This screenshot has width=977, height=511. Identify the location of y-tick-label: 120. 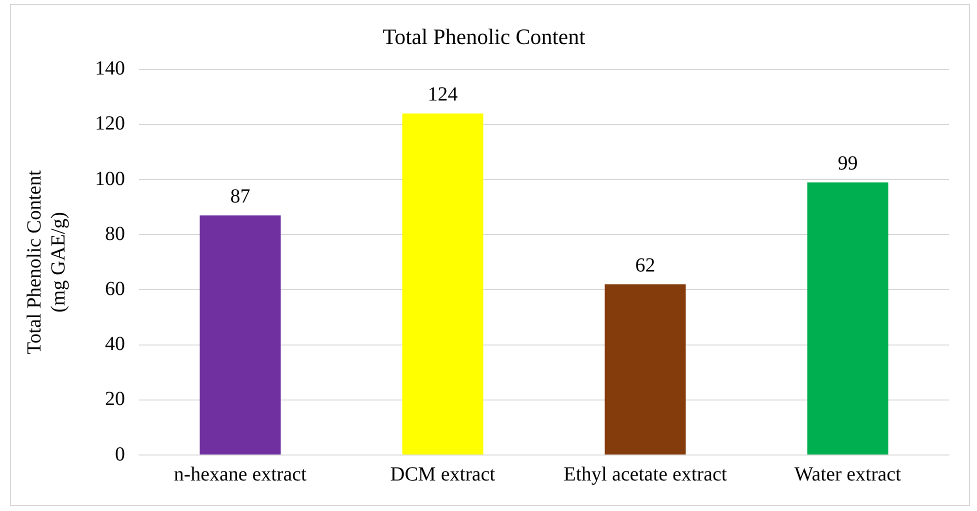
(110, 123).